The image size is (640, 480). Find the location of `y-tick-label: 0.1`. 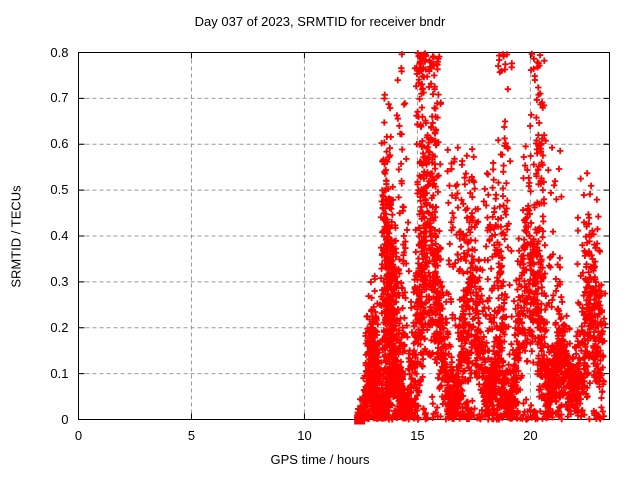

y-tick-label: 0.1 is located at coordinates (59, 373).